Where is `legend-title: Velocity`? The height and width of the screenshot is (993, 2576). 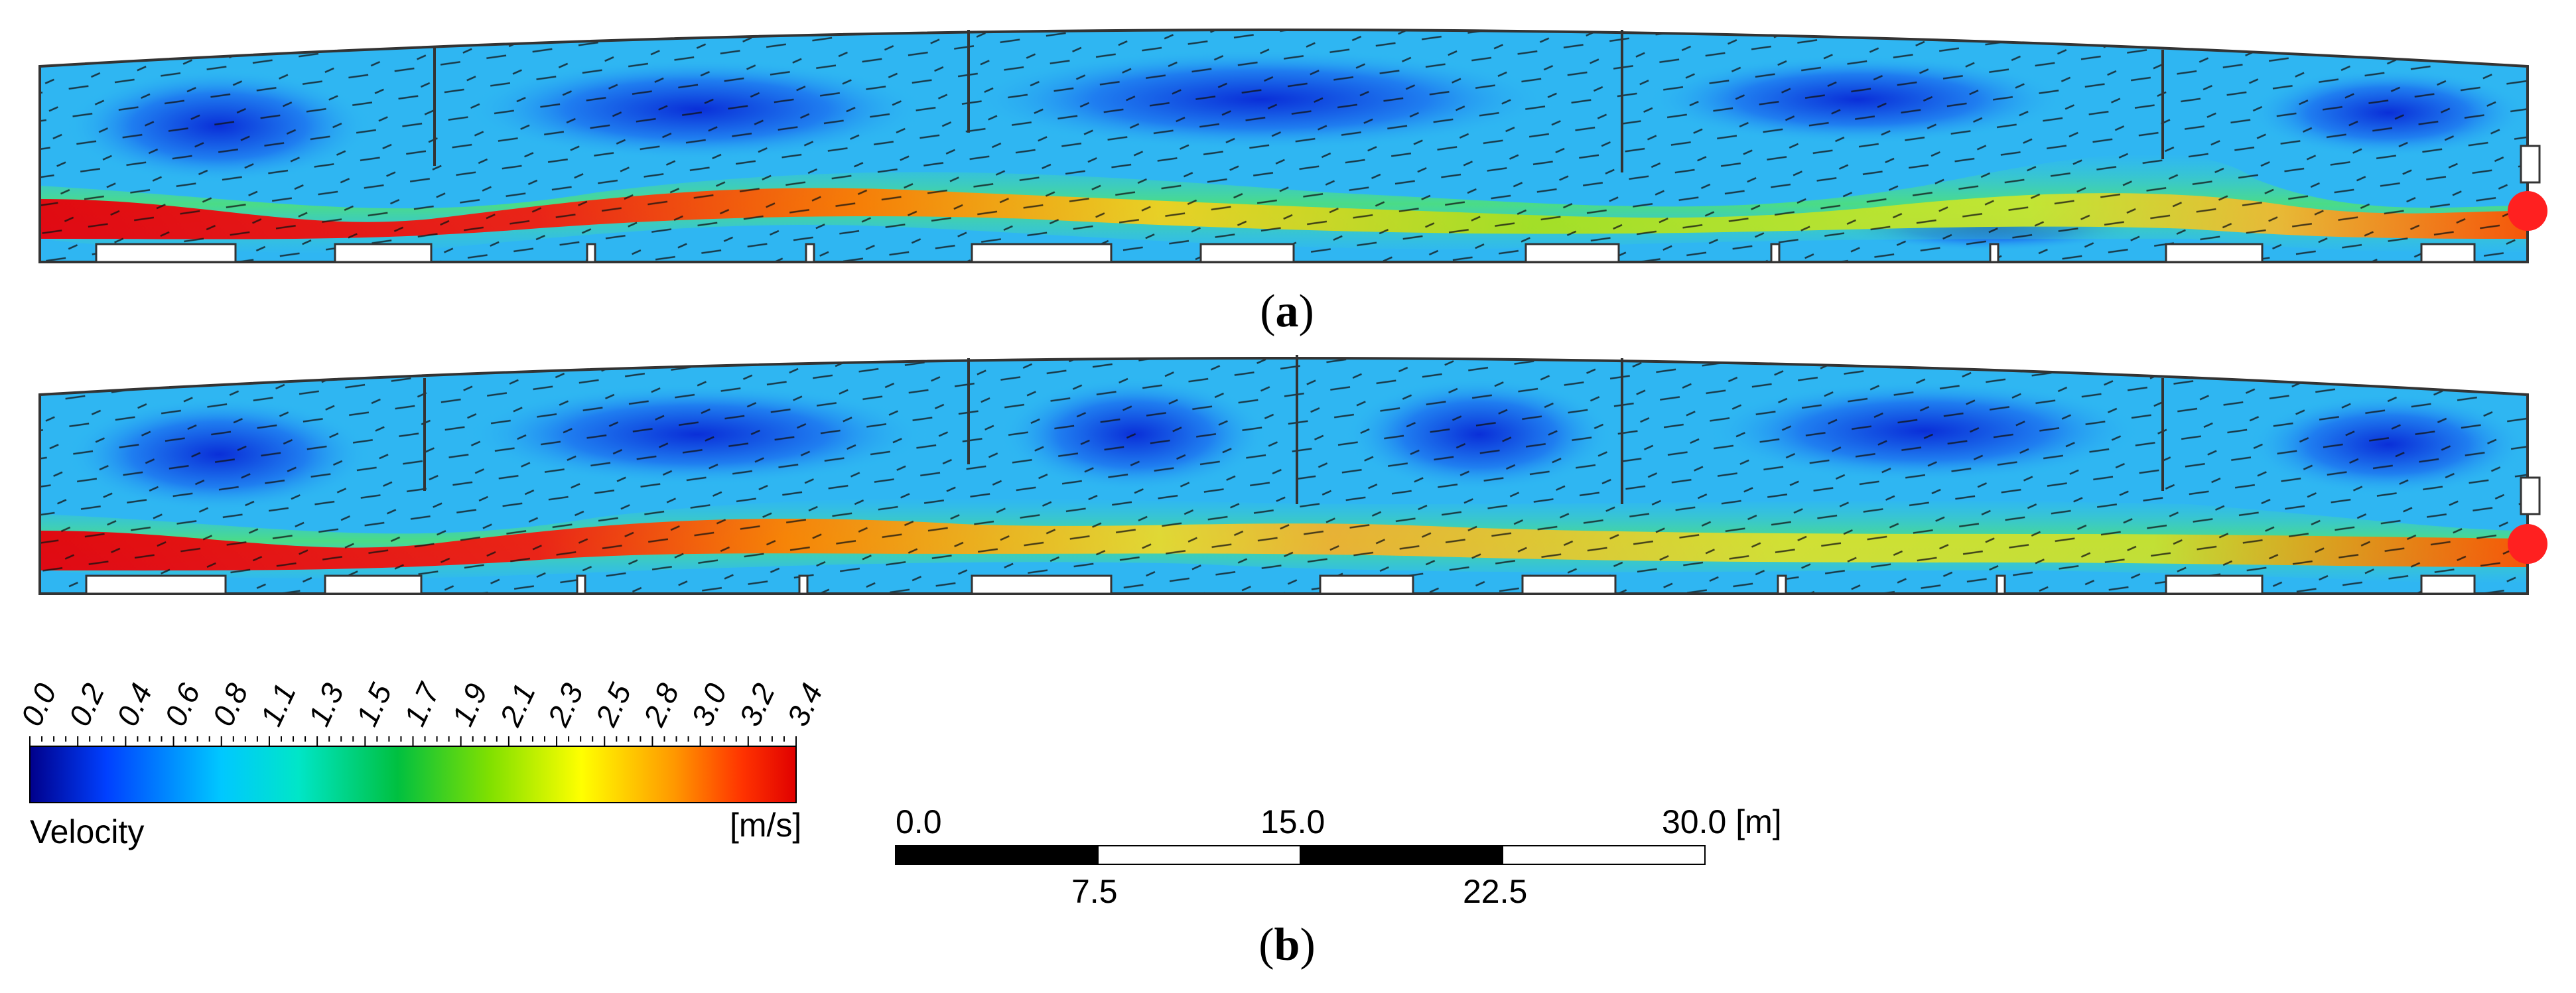
legend-title: Velocity is located at coordinates (87, 831).